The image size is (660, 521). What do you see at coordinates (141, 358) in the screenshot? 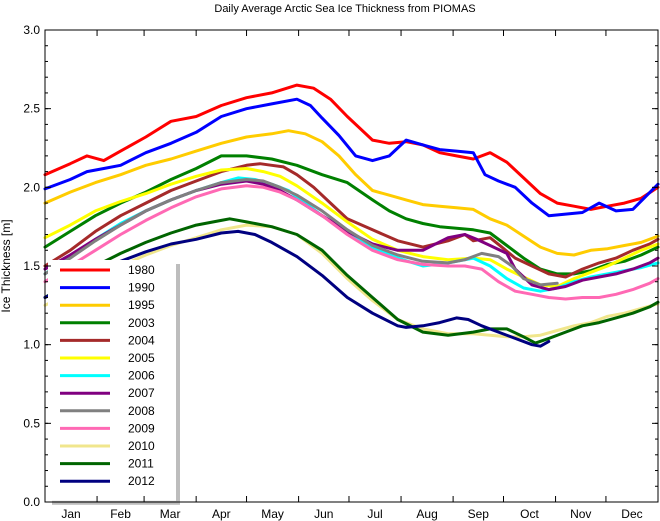
I see `legend-label-2005: 2005` at bounding box center [141, 358].